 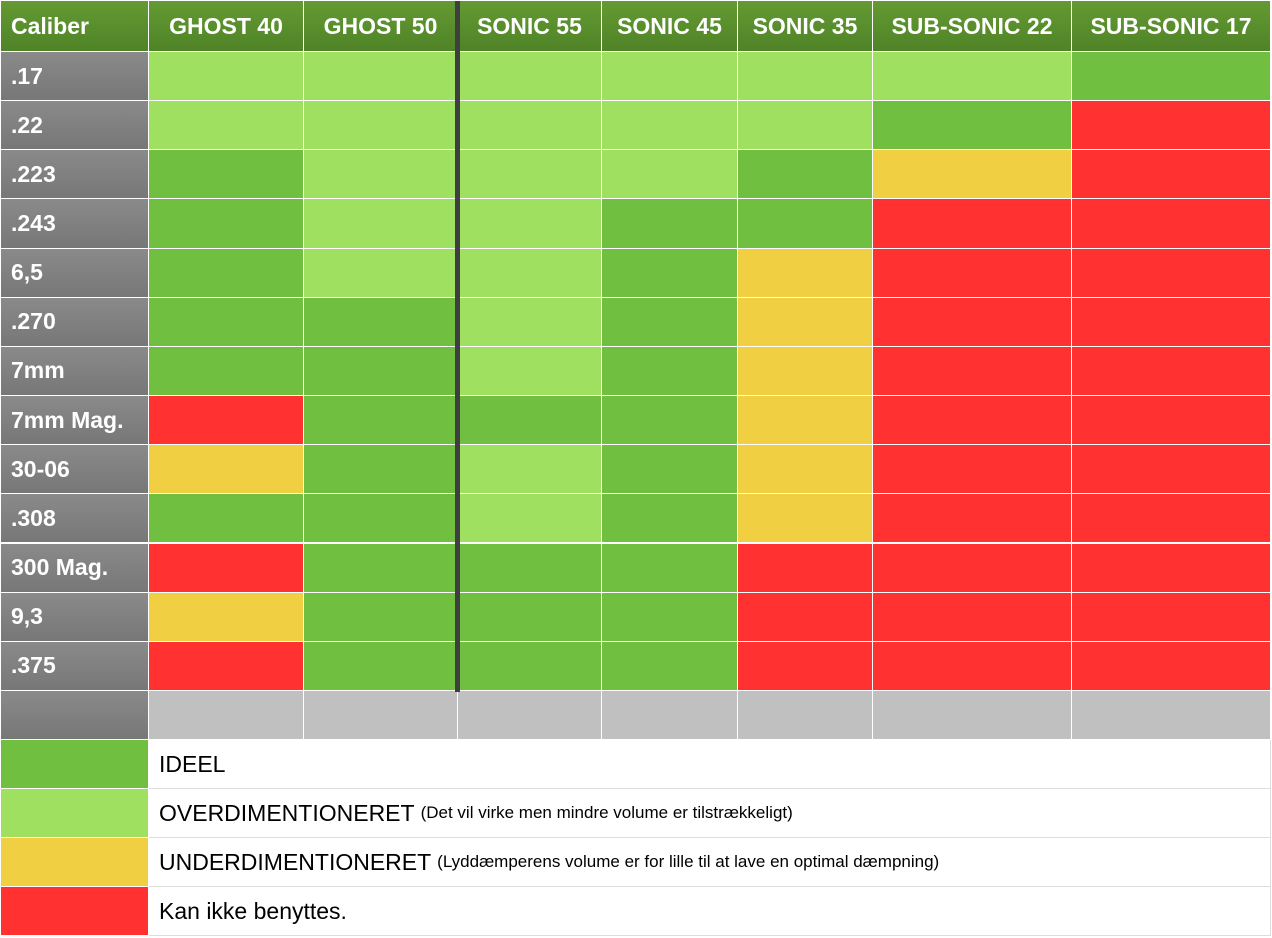 I want to click on row-label: 9,3, so click(x=75, y=617).